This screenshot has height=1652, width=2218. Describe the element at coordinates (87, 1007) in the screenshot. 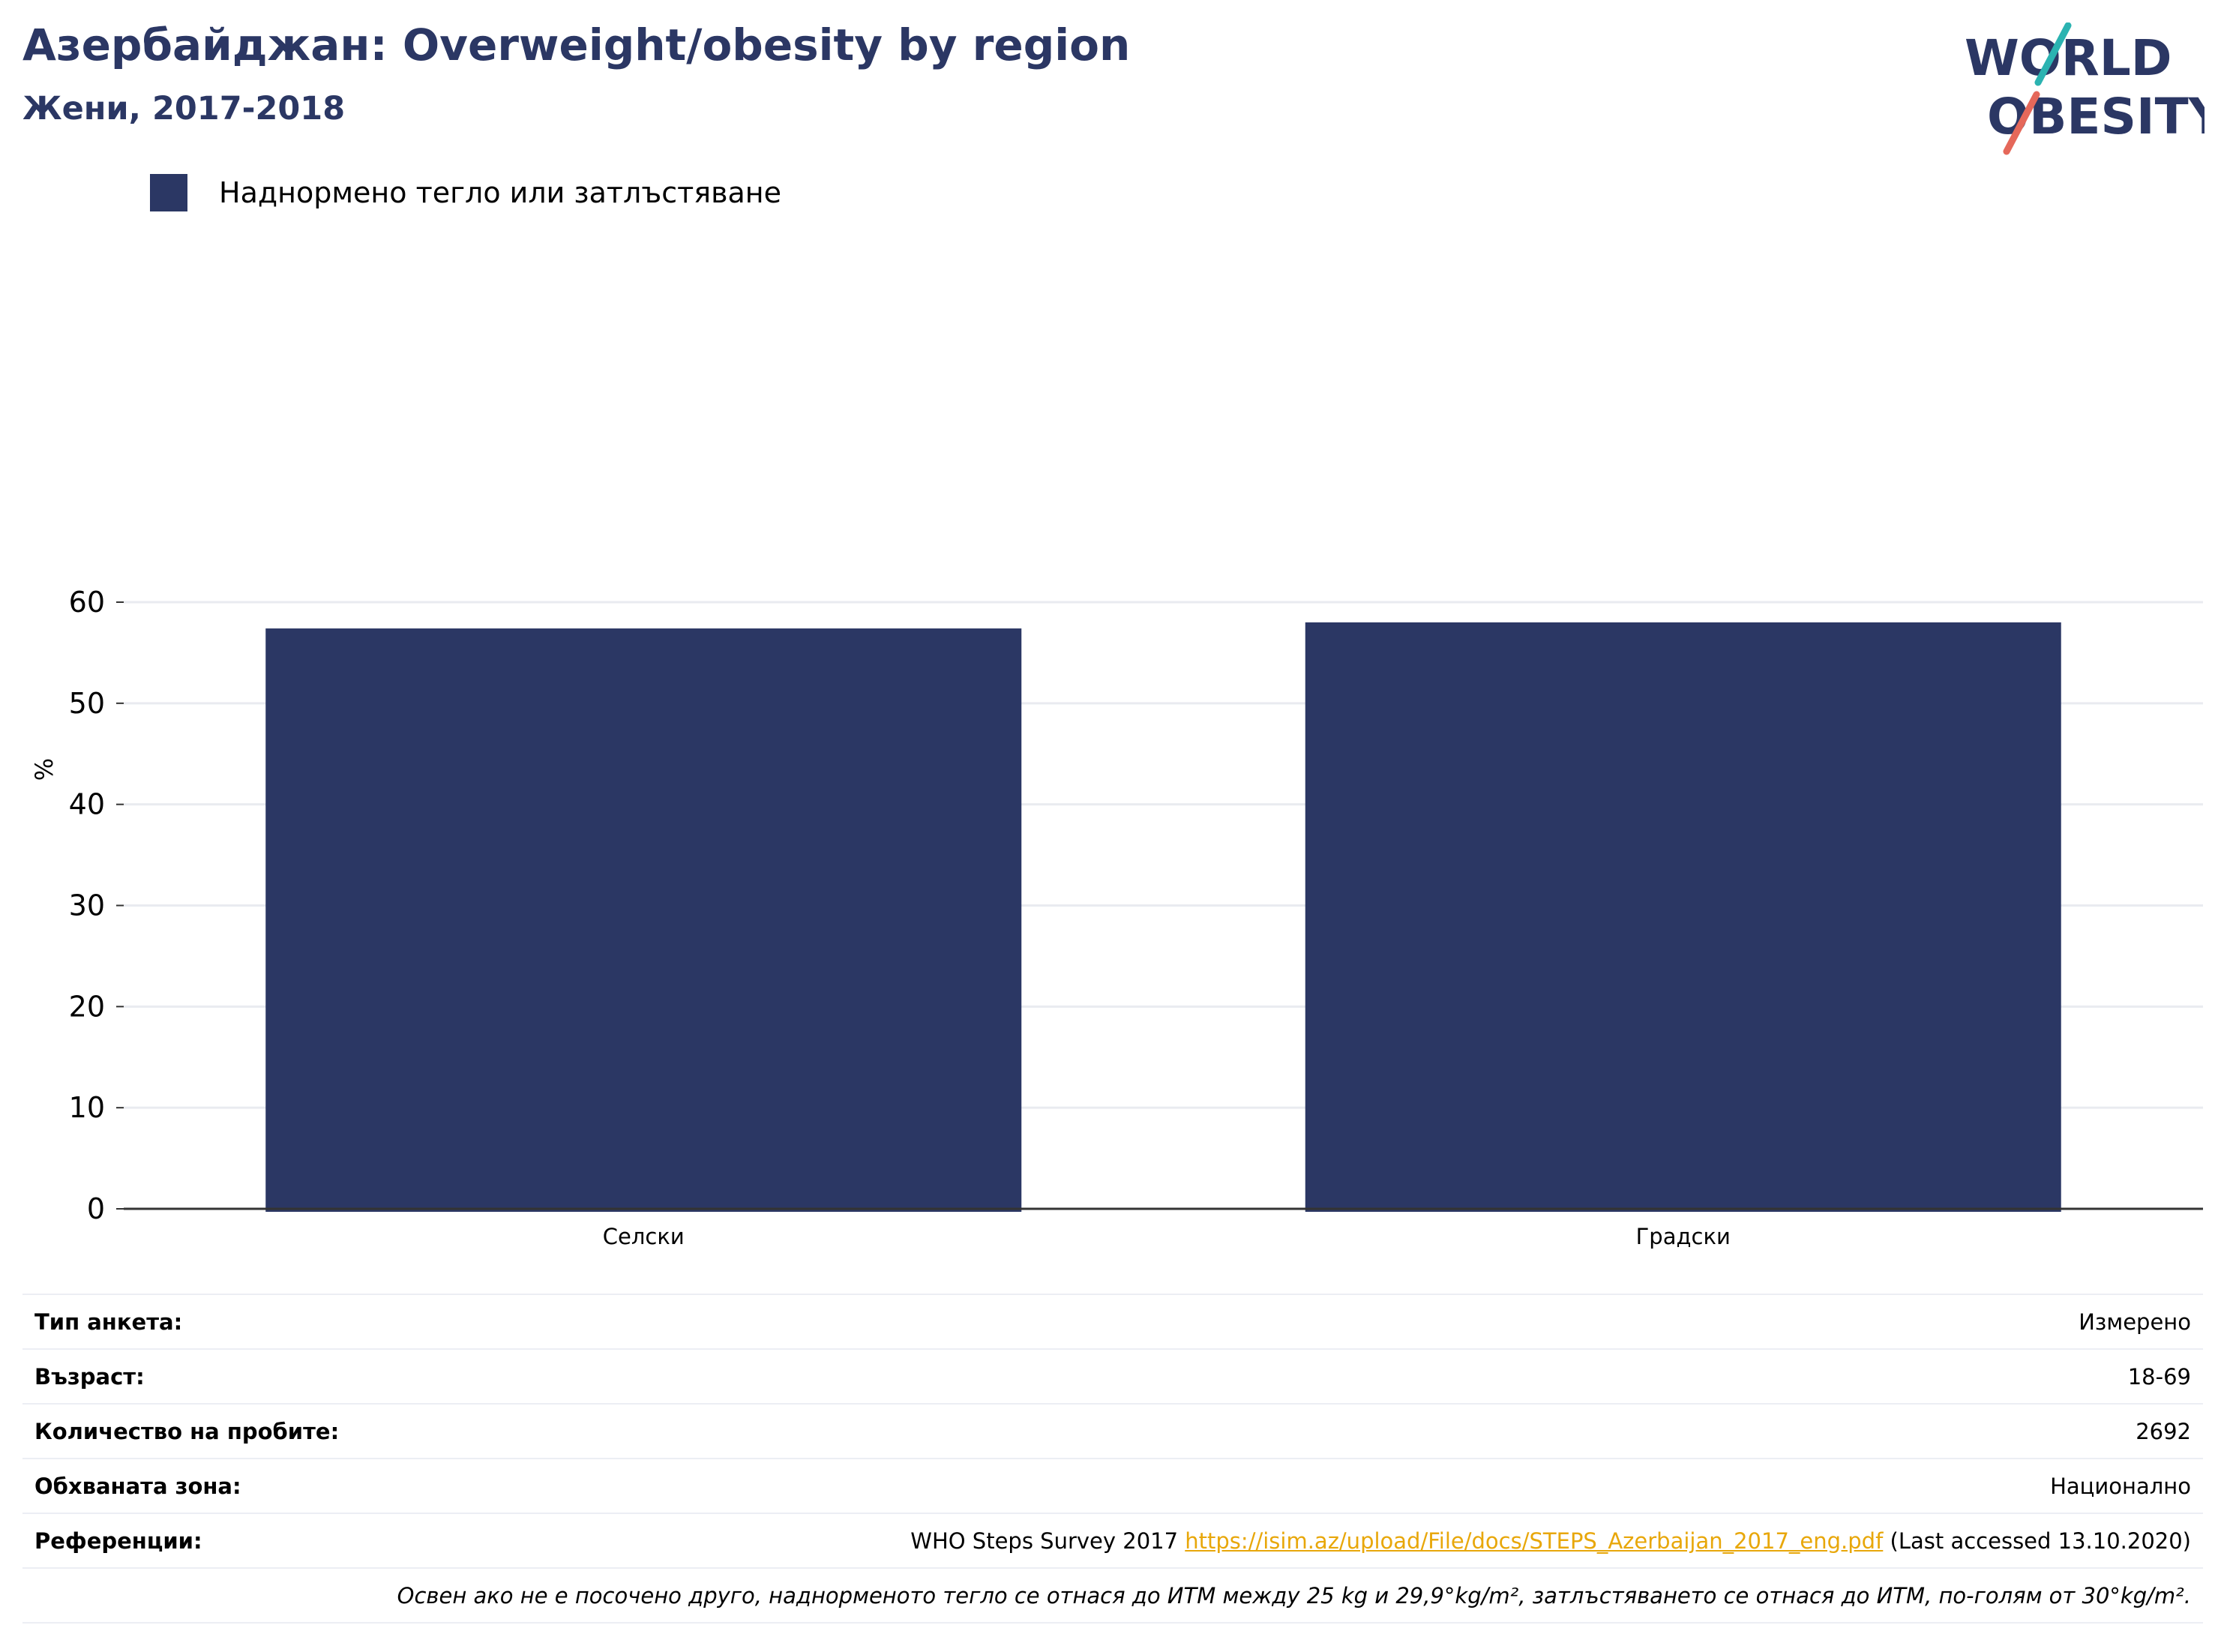

I see `y-tick-label: 20` at that location.